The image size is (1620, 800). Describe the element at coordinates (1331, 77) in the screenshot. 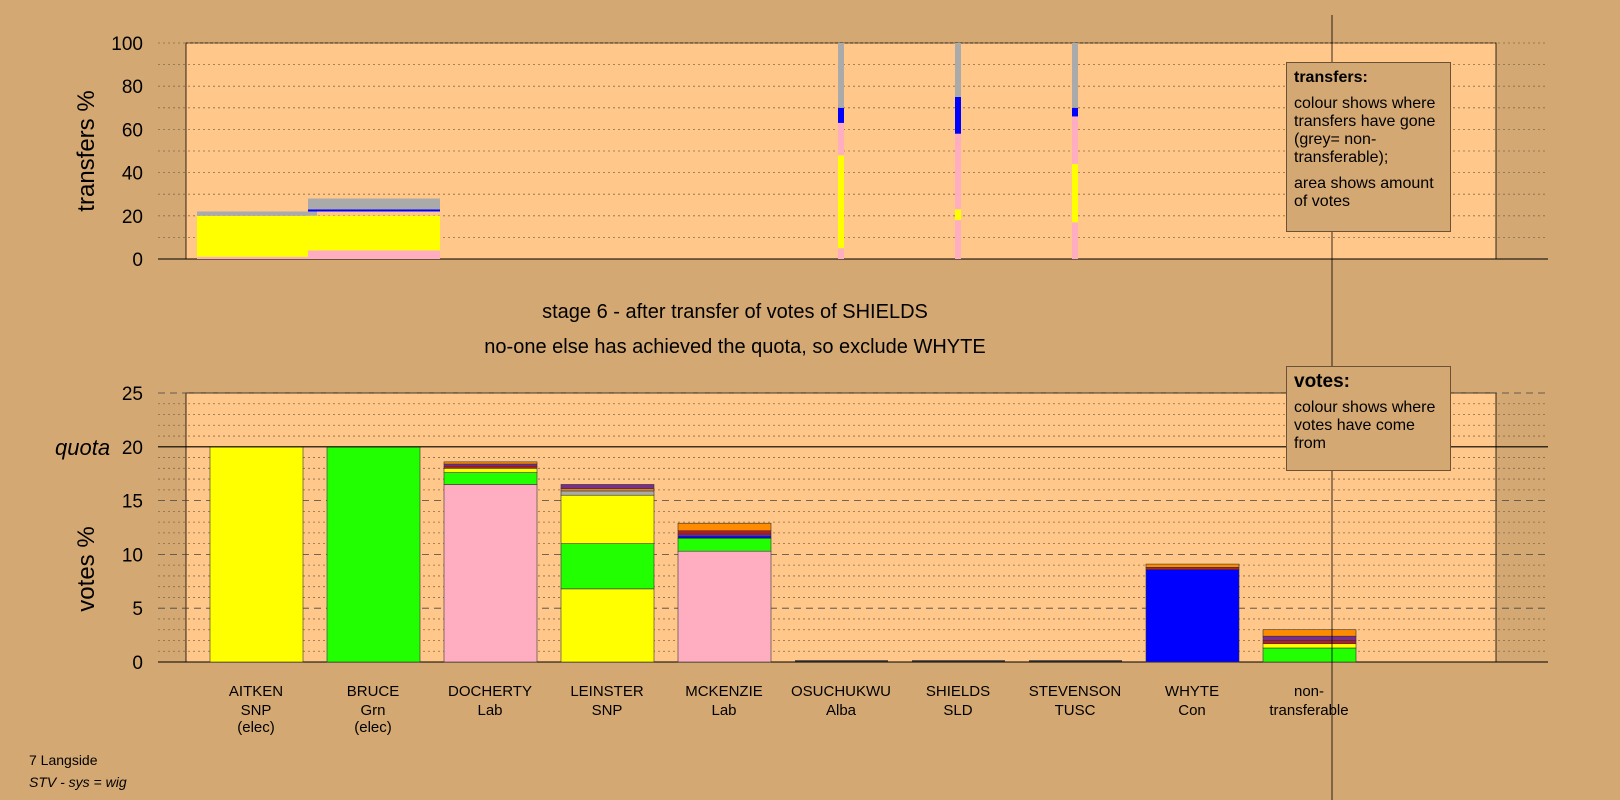

I see `transfers-legend-heading: transfers:` at that location.